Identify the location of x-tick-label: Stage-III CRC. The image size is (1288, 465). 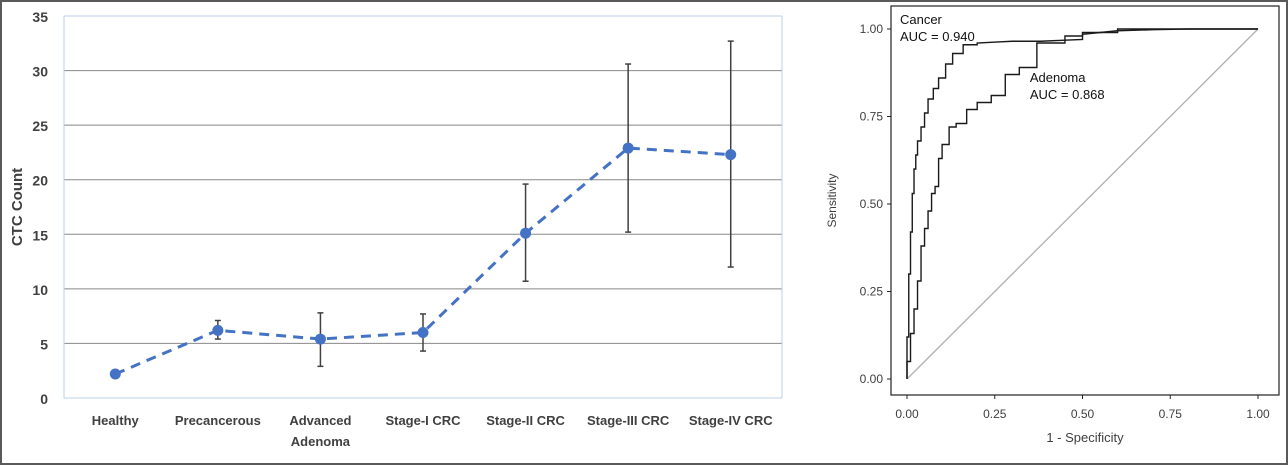
(628, 420).